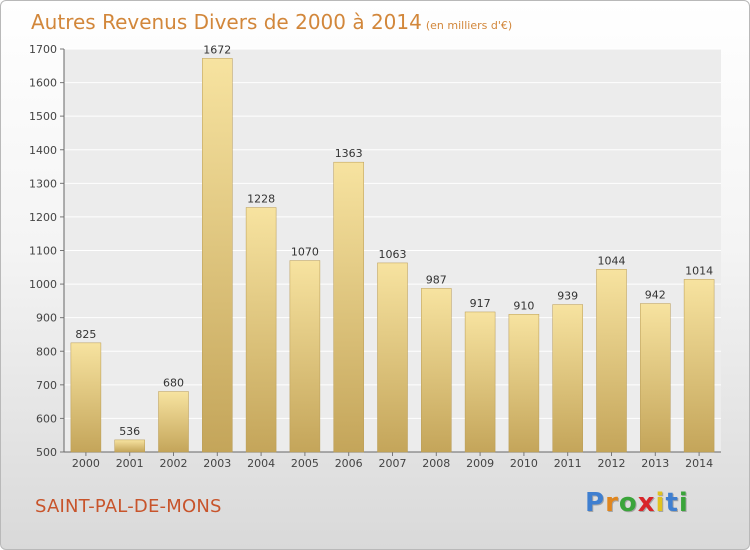 Image resolution: width=750 pixels, height=550 pixels. Describe the element at coordinates (612, 463) in the screenshot. I see `x-tick-label: 2012` at that location.